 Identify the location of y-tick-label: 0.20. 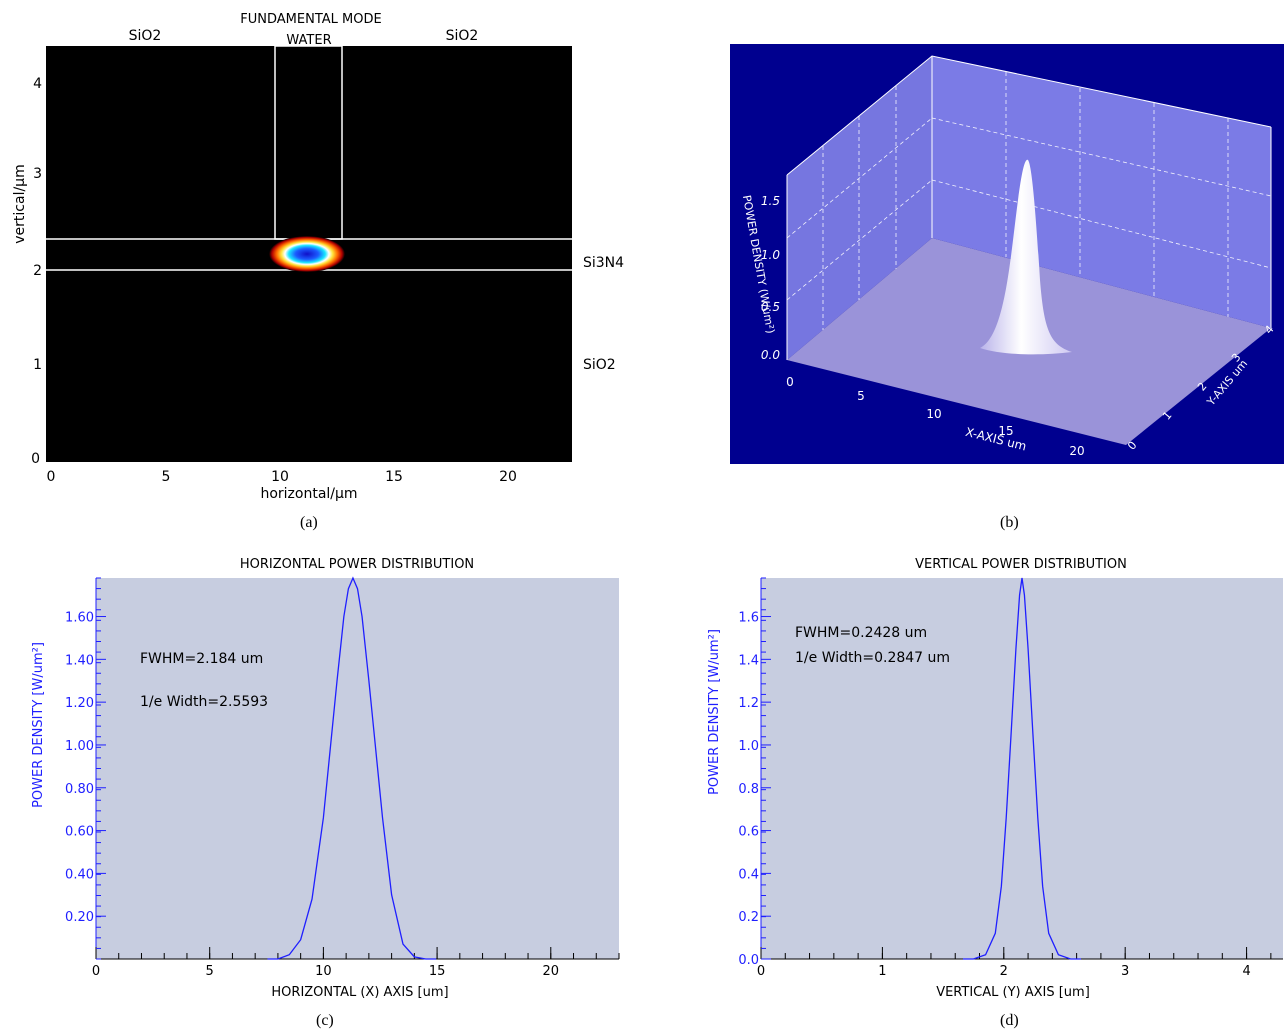
(79, 917).